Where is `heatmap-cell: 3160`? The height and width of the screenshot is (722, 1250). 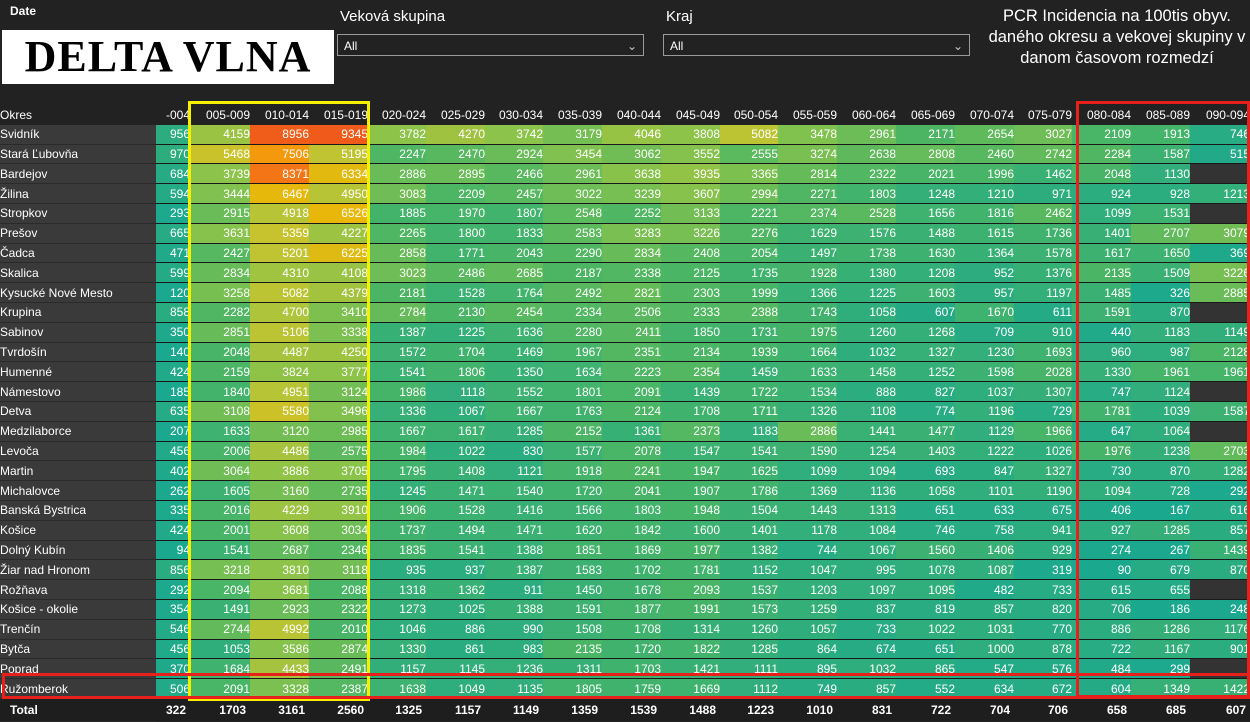 heatmap-cell: 3160 is located at coordinates (279, 490).